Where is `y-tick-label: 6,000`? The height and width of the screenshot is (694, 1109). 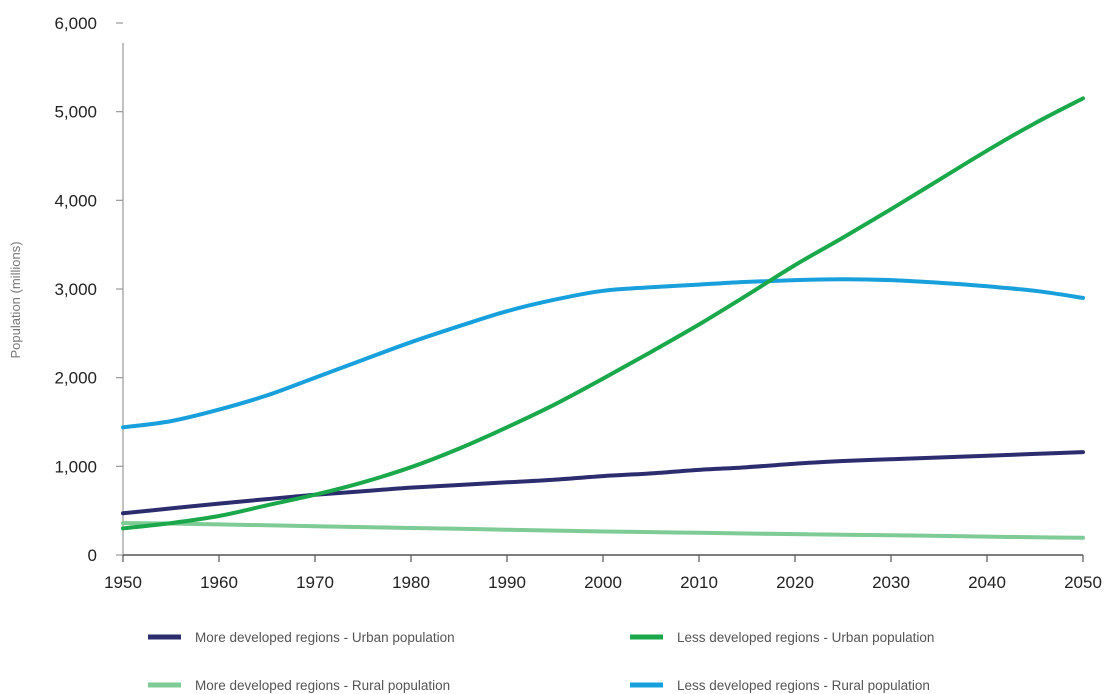 y-tick-label: 6,000 is located at coordinates (75, 23).